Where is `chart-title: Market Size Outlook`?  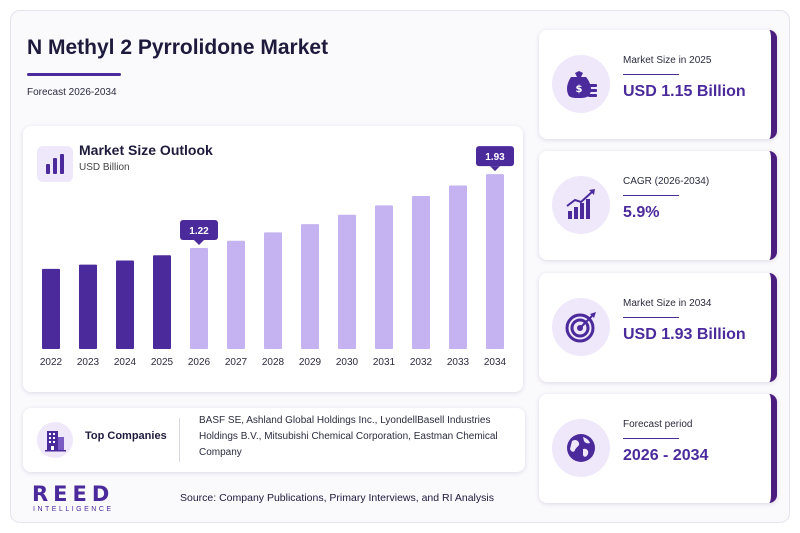
chart-title: Market Size Outlook is located at coordinates (146, 150).